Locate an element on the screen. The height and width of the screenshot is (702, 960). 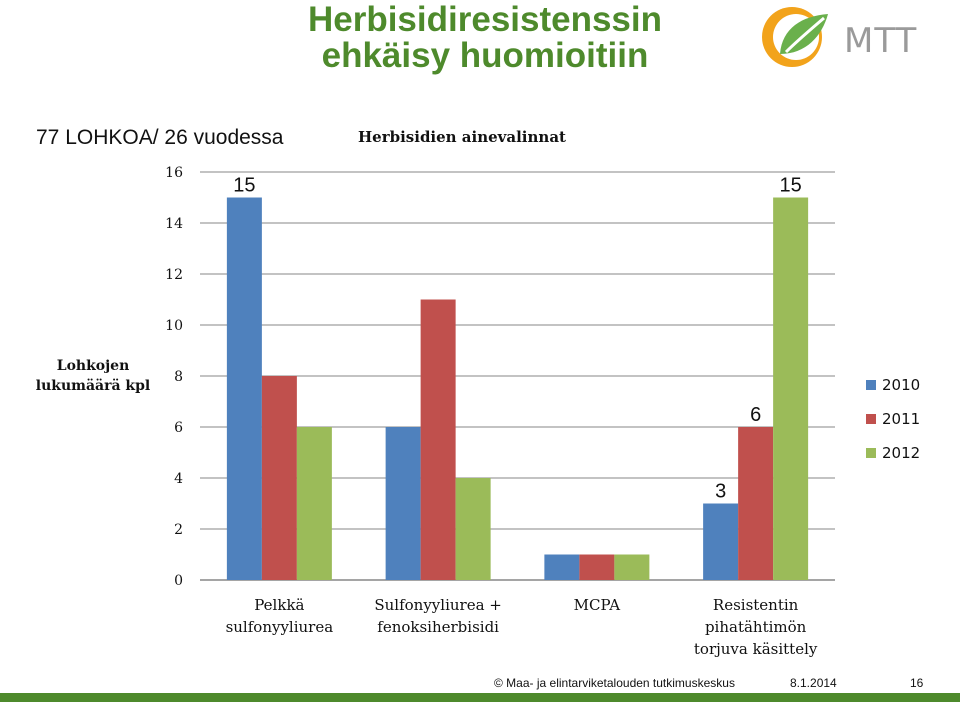
data-label: 3 is located at coordinates (720, 492).